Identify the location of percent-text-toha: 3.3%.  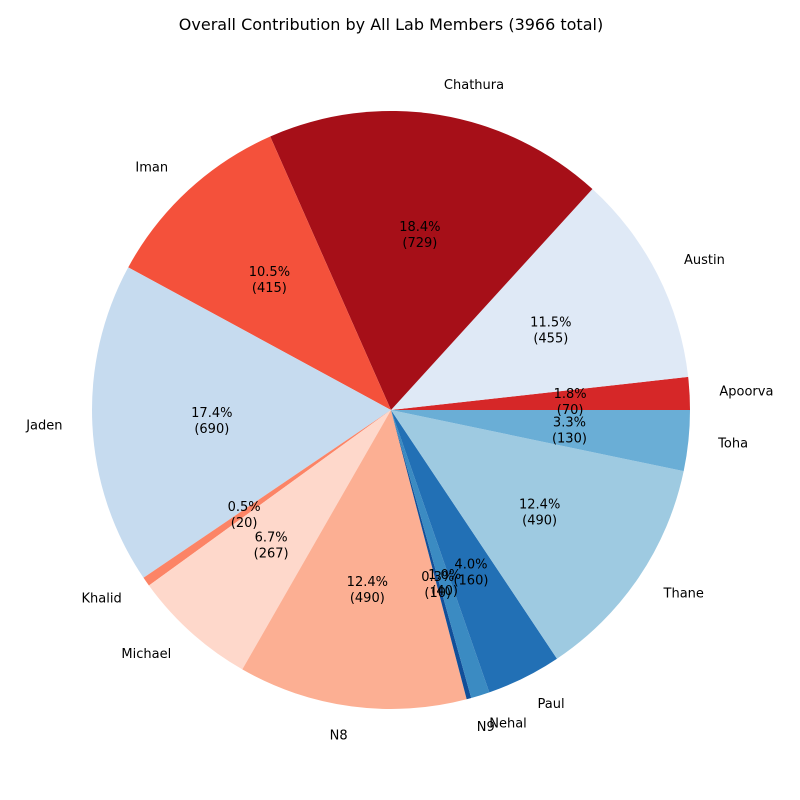
(569, 422).